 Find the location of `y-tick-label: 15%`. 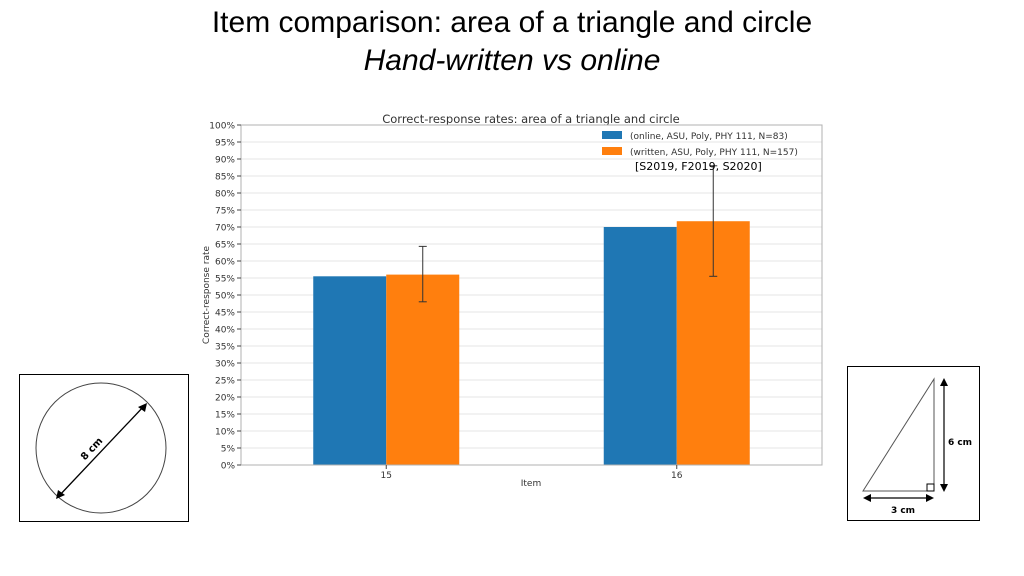

y-tick-label: 15% is located at coordinates (225, 416).